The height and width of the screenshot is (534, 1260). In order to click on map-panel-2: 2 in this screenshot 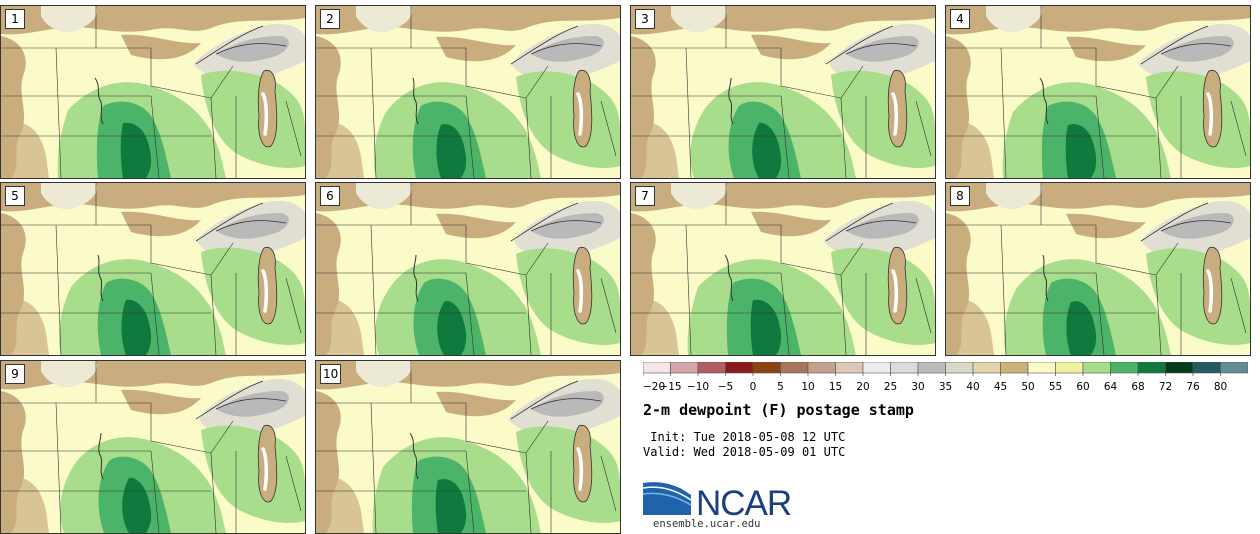, I will do `click(468, 92)`.